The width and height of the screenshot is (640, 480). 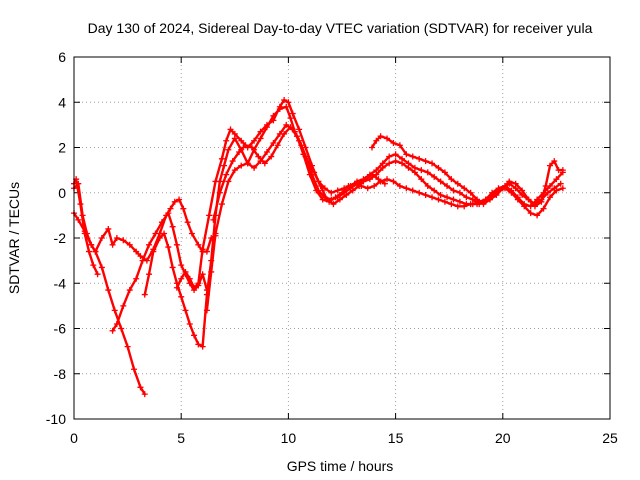 I want to click on x-tick-label: 5, so click(x=181, y=438).